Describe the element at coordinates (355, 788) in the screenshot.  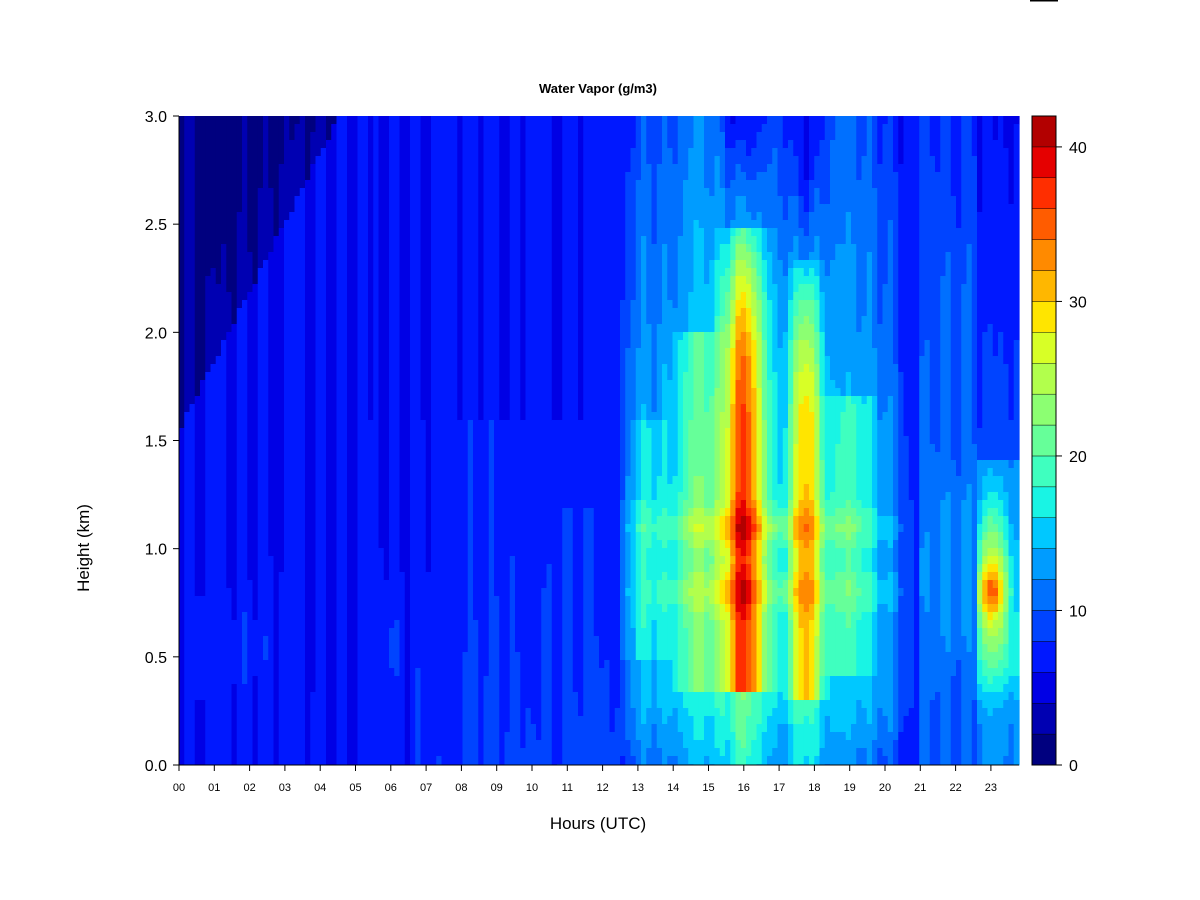
I see `x-tick-label: 05` at that location.